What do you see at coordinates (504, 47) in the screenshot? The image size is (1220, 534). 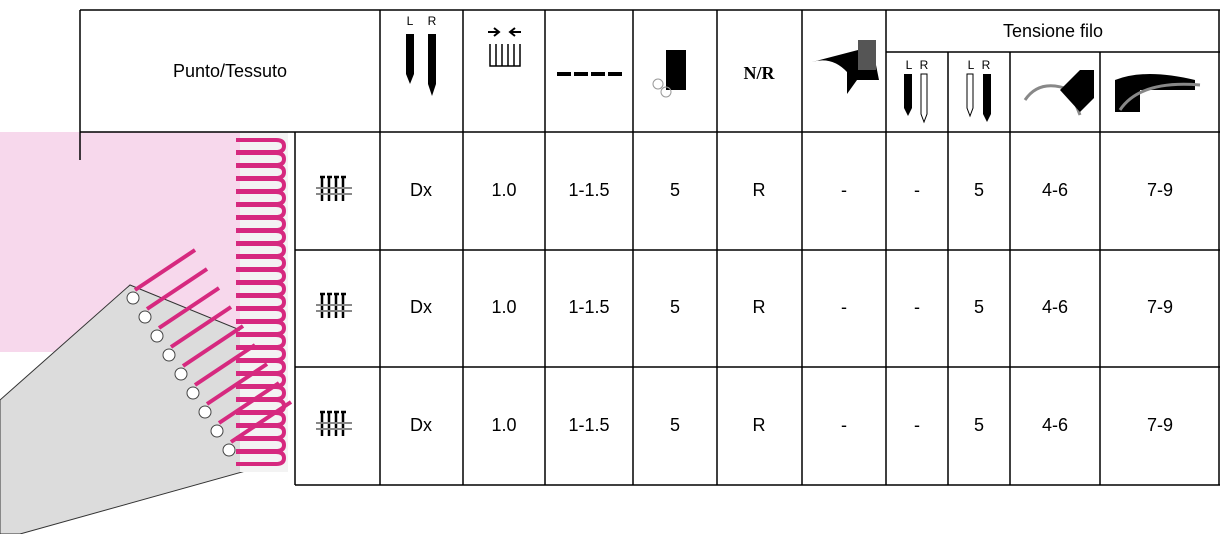 I see `differential-icon` at bounding box center [504, 47].